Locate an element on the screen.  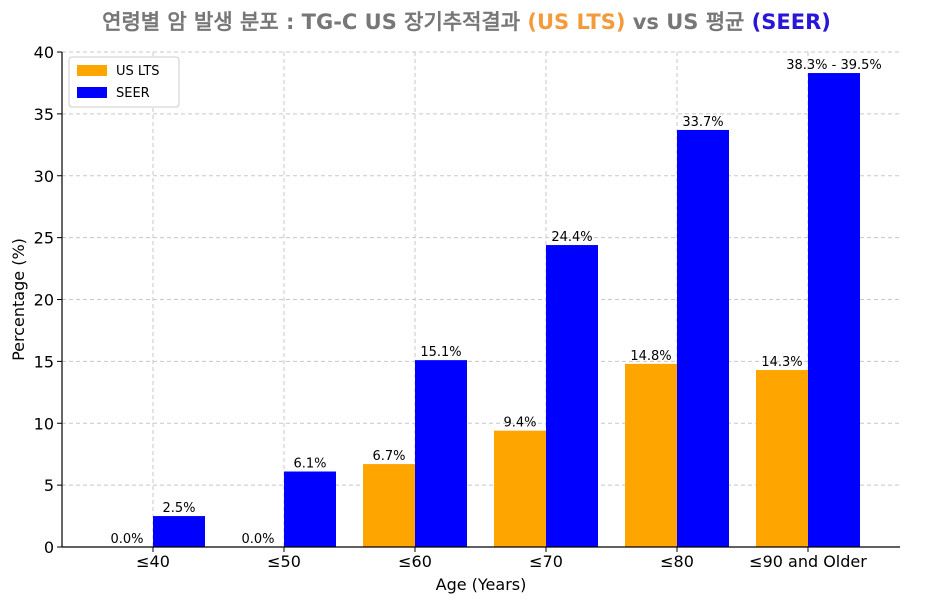
y-tick-label: 25 is located at coordinates (44, 238).